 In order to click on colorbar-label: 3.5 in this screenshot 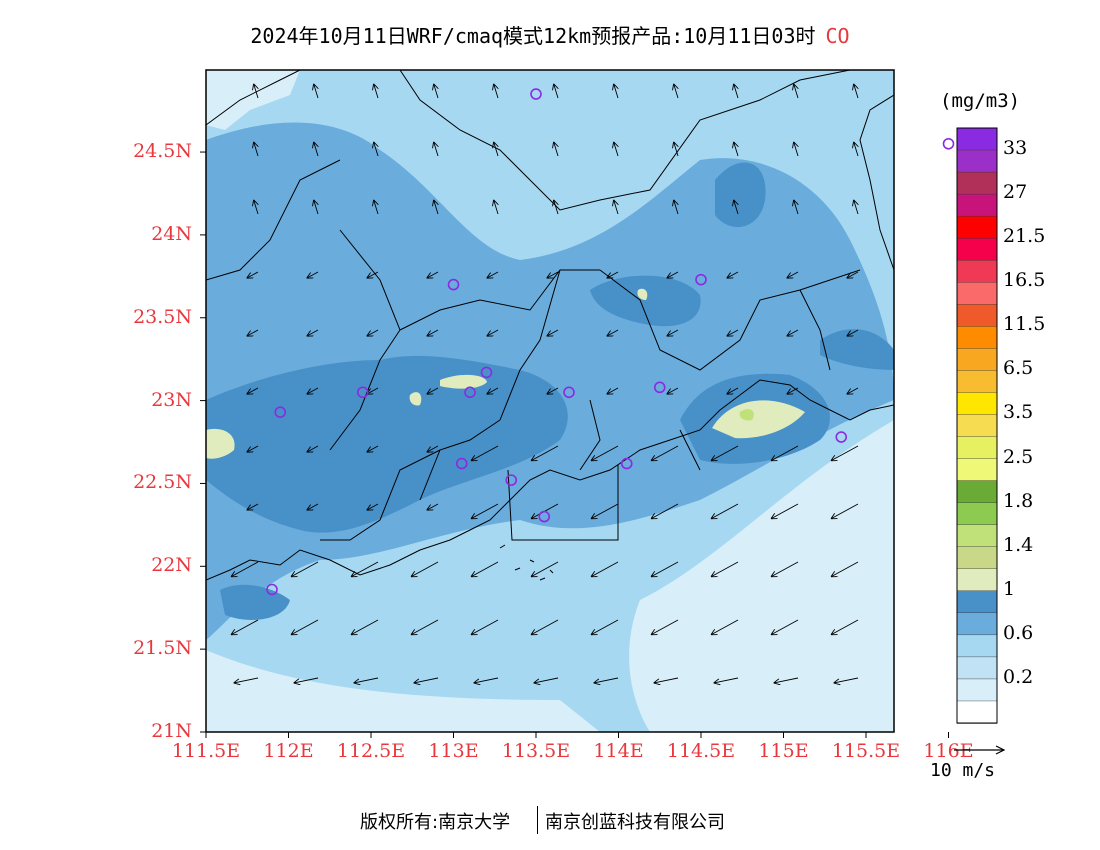, I will do `click(1018, 412)`.